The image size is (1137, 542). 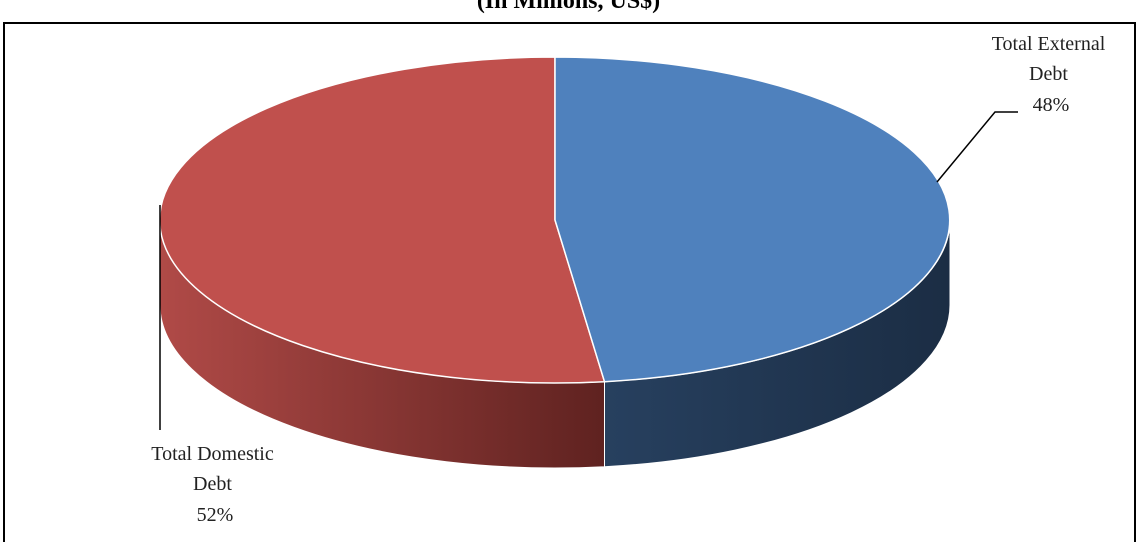 What do you see at coordinates (1051, 74) in the screenshot?
I see `data-label-external: Total External Debt 48%` at bounding box center [1051, 74].